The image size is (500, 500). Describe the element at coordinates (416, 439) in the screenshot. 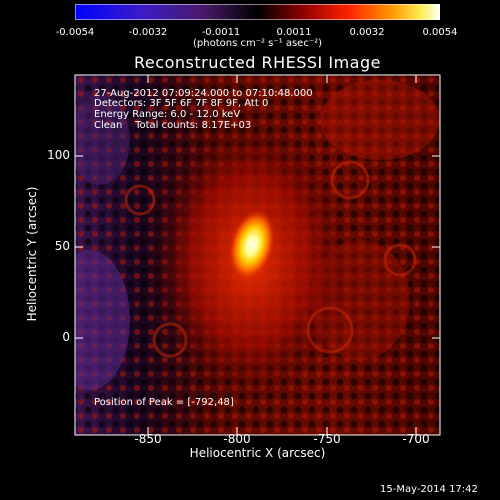

I see `x-tick-label: -700` at that location.